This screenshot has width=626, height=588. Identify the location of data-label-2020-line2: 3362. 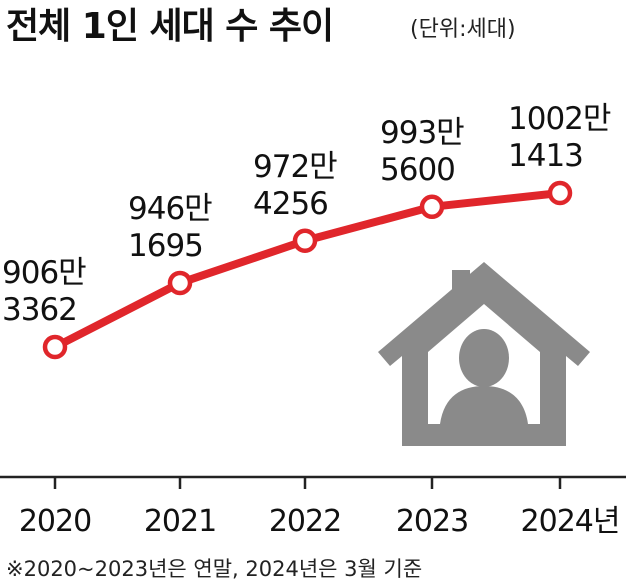
(39, 310).